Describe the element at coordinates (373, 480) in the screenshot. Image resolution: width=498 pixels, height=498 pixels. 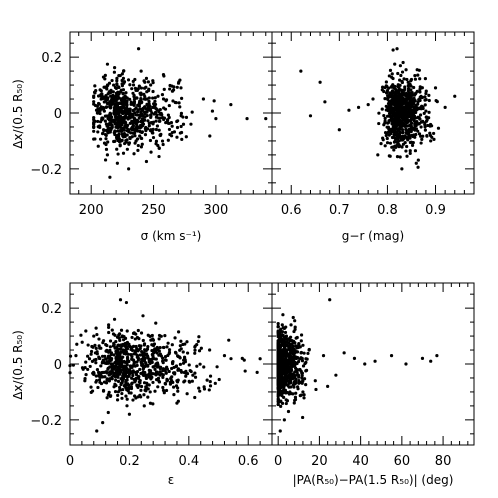
I see `x-axis-label: |PA(R₅₀)−PA(1.5 R₅₀)| (deg)` at that location.